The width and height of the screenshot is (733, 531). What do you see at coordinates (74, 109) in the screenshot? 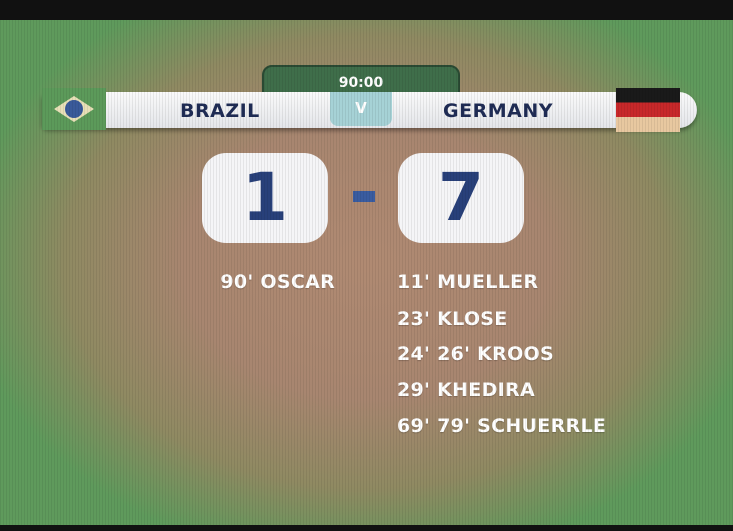
I see `brazil-flag-icon` at bounding box center [74, 109].